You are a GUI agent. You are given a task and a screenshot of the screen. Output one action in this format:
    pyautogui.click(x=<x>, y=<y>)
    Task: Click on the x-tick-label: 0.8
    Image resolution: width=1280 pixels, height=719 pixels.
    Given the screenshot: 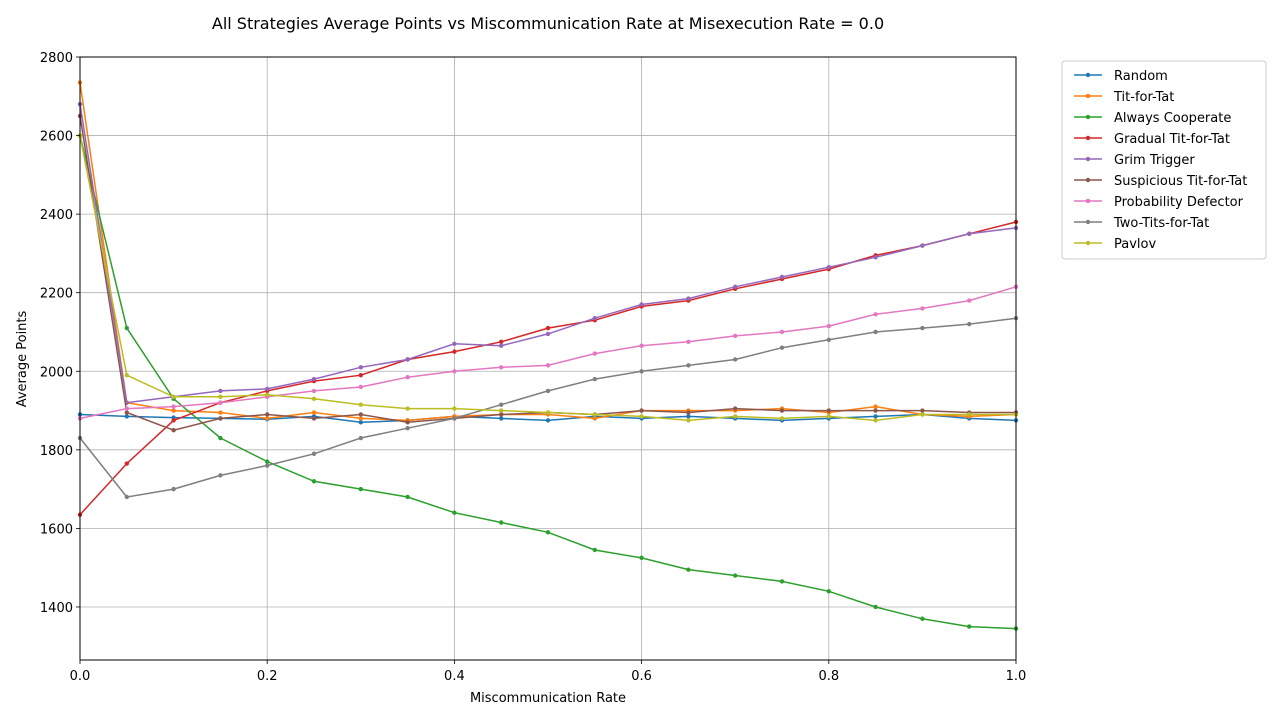 What is the action you would take?
    pyautogui.click(x=828, y=676)
    